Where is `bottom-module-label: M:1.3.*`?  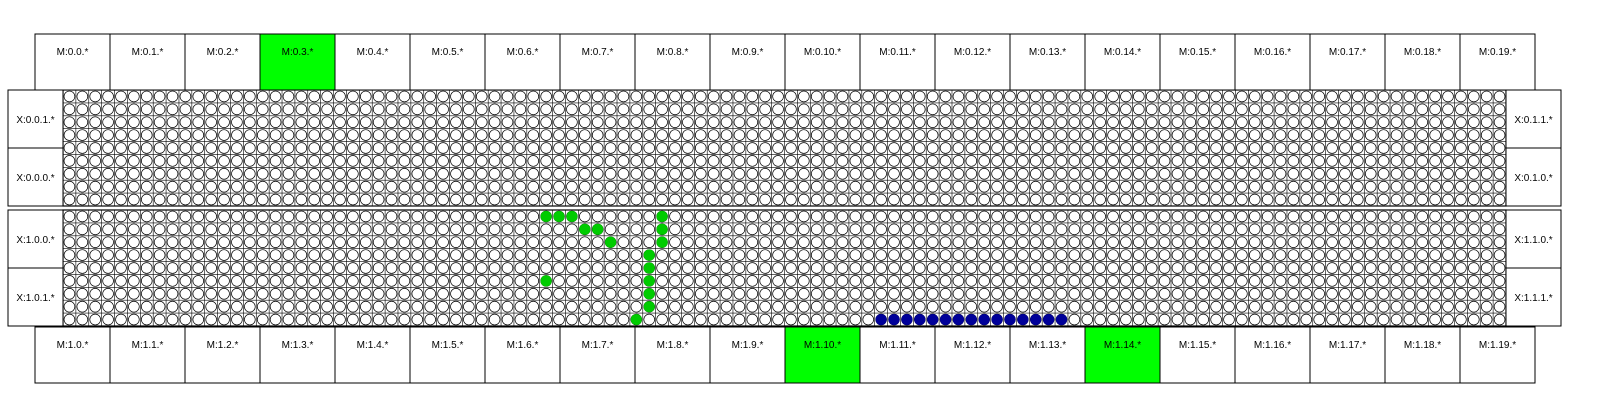 bottom-module-label: M:1.3.* is located at coordinates (298, 345).